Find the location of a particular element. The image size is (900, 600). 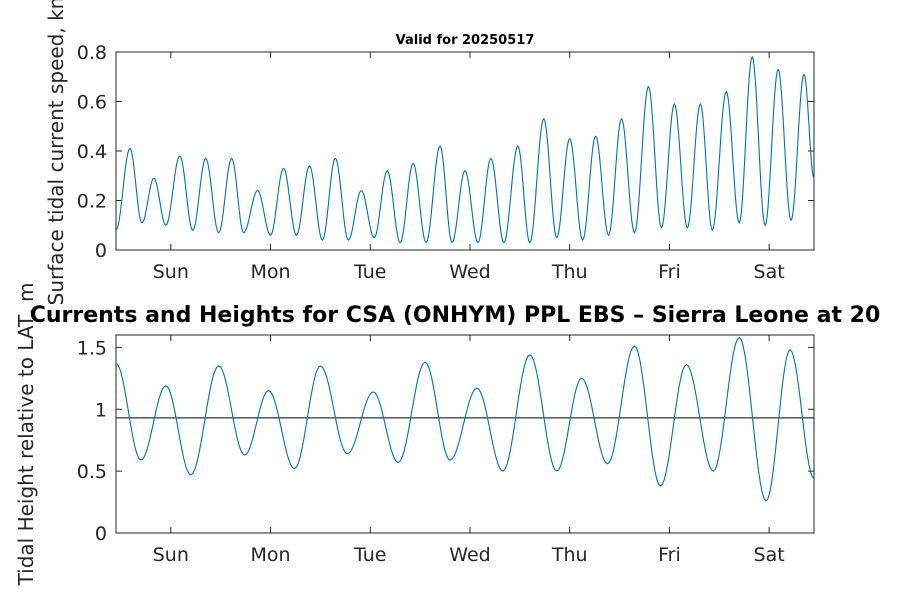

current-speed-x-tick-label: Sun is located at coordinates (171, 272).